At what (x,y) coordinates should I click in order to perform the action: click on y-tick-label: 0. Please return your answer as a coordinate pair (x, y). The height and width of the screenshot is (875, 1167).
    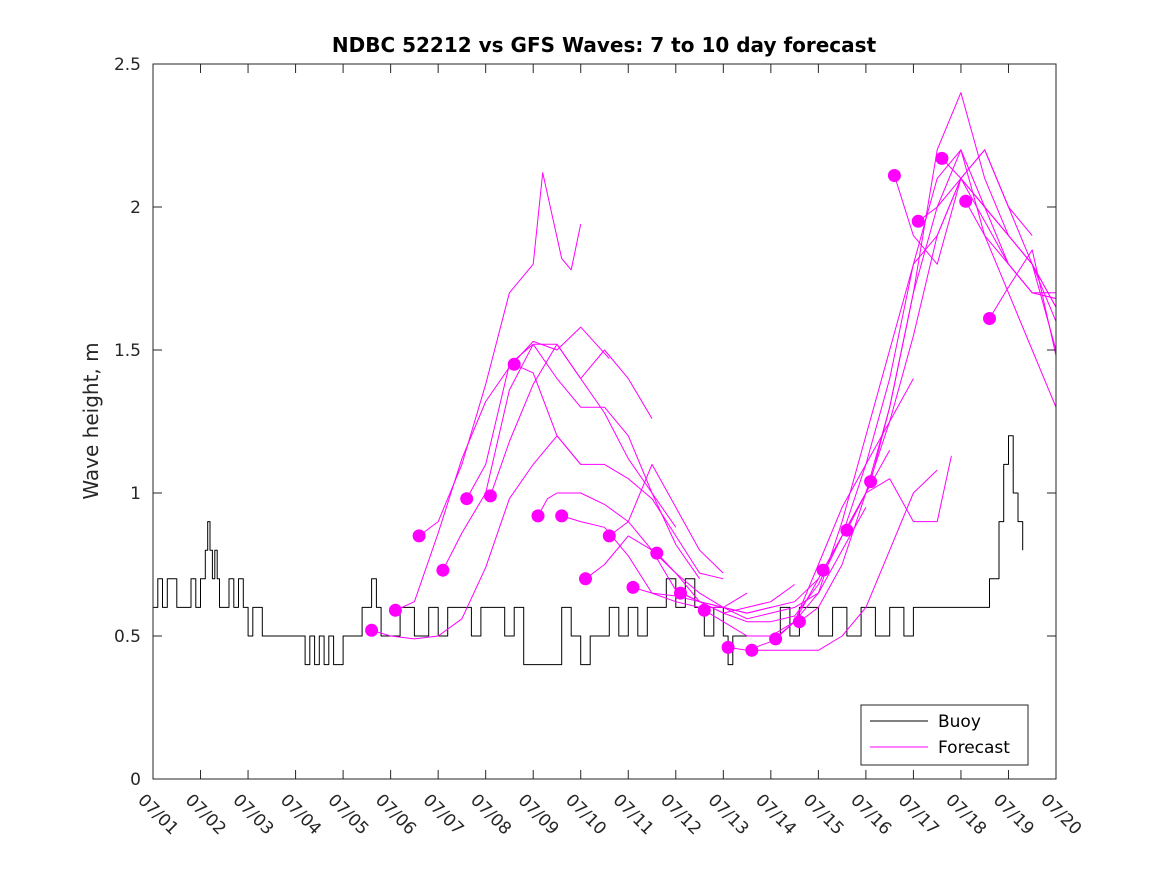
    Looking at the image, I should click on (135, 780).